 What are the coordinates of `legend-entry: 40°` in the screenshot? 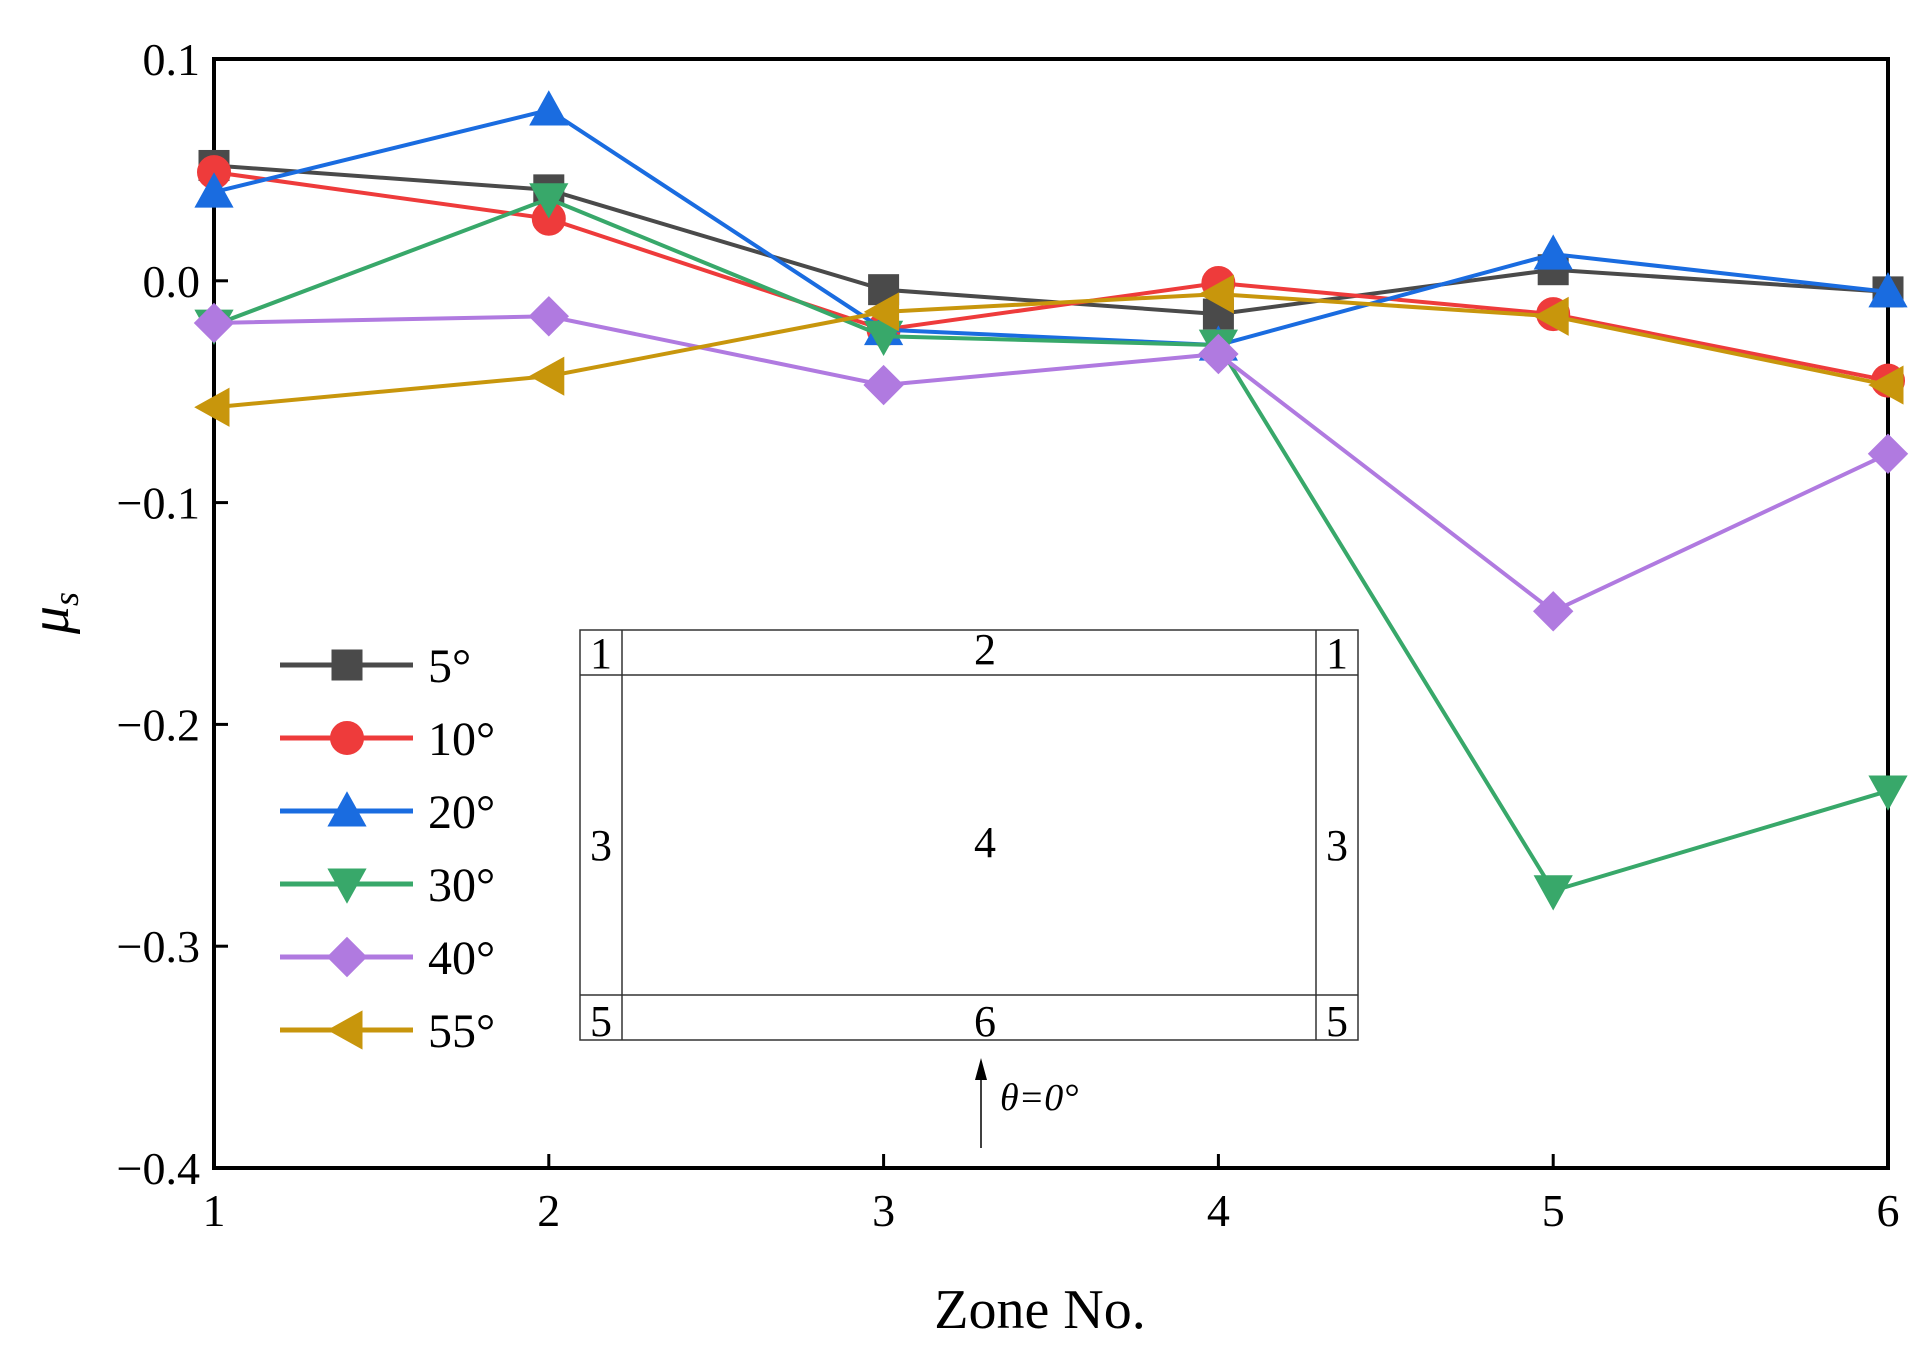 It's located at (387, 958).